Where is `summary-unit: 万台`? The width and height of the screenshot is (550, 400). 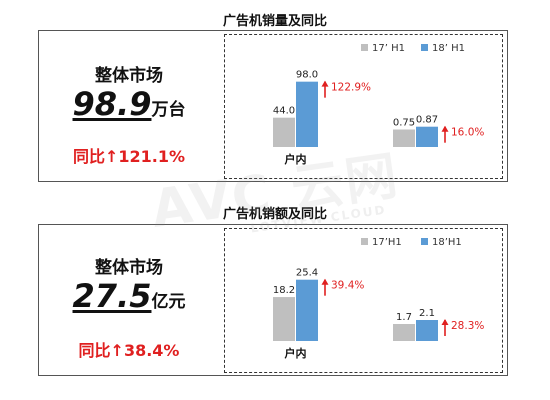
summary-unit: 万台 is located at coordinates (168, 110).